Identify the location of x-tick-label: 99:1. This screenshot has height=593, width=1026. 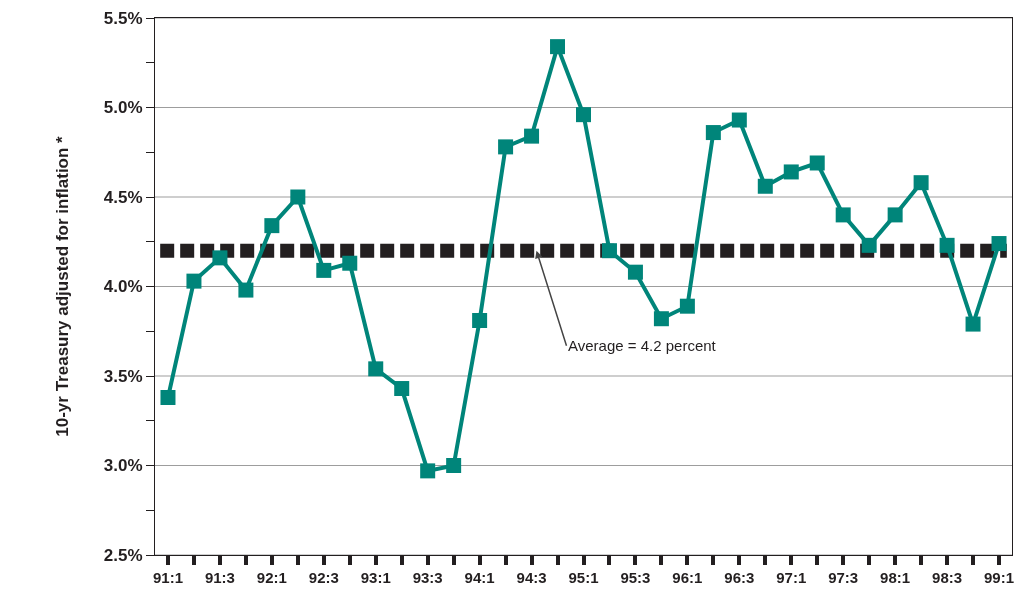
(999, 577).